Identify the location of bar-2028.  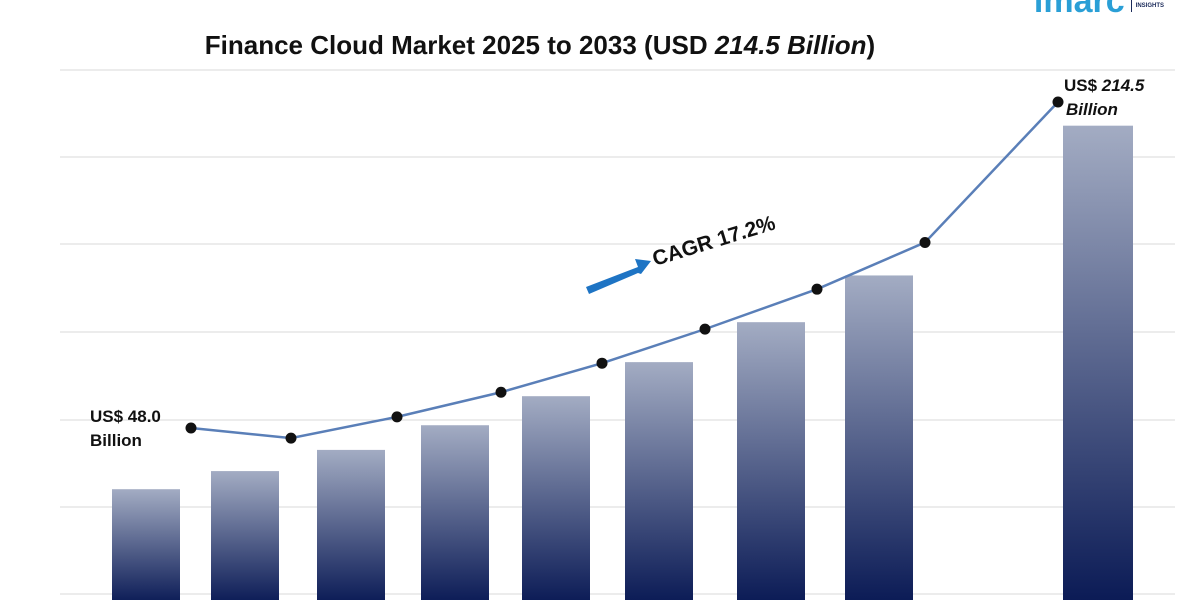
(455, 512).